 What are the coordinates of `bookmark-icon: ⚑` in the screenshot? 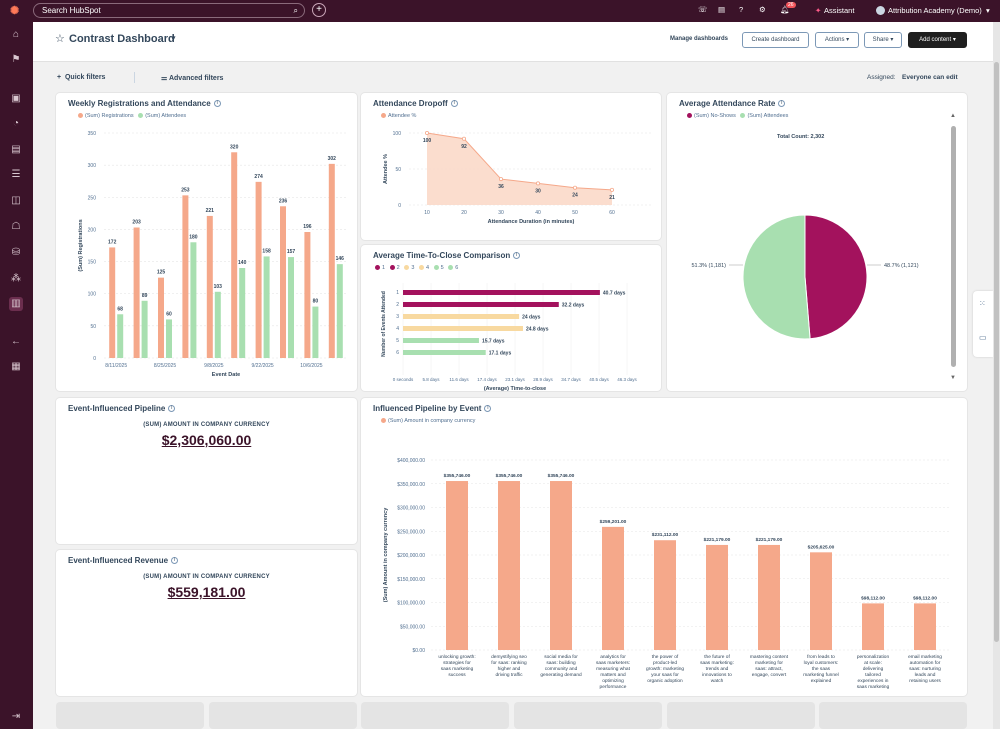 It's located at (16, 59).